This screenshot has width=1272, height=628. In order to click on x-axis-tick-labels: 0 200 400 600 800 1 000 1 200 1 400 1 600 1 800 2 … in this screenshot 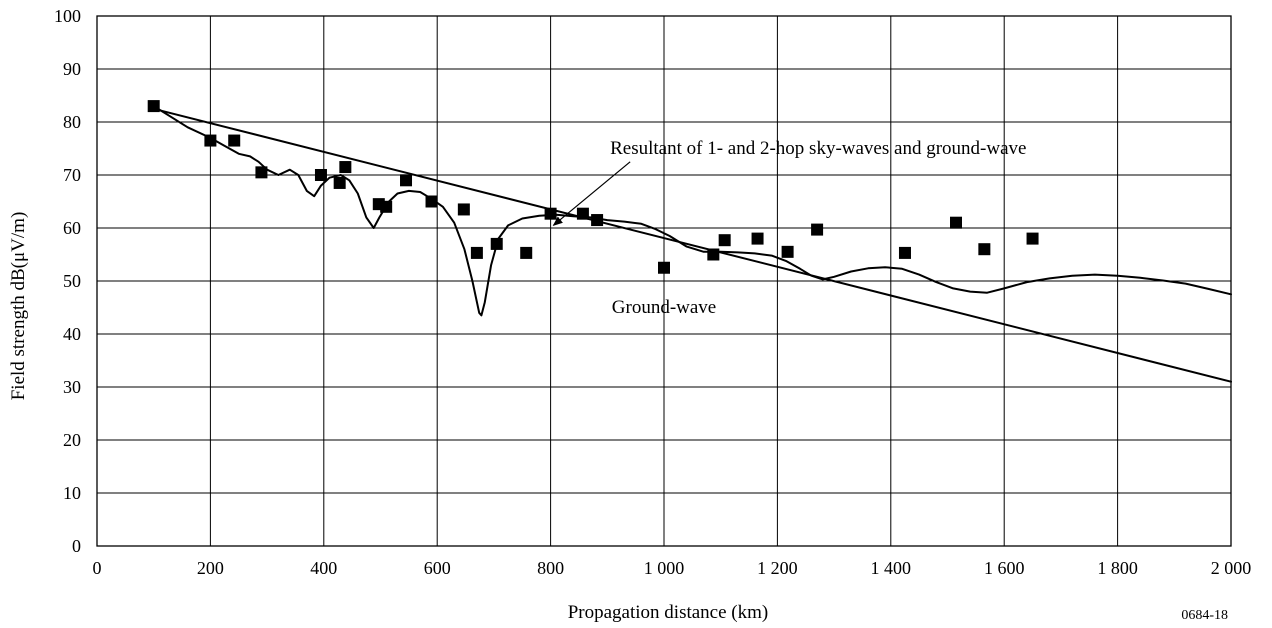, I will do `click(672, 568)`.